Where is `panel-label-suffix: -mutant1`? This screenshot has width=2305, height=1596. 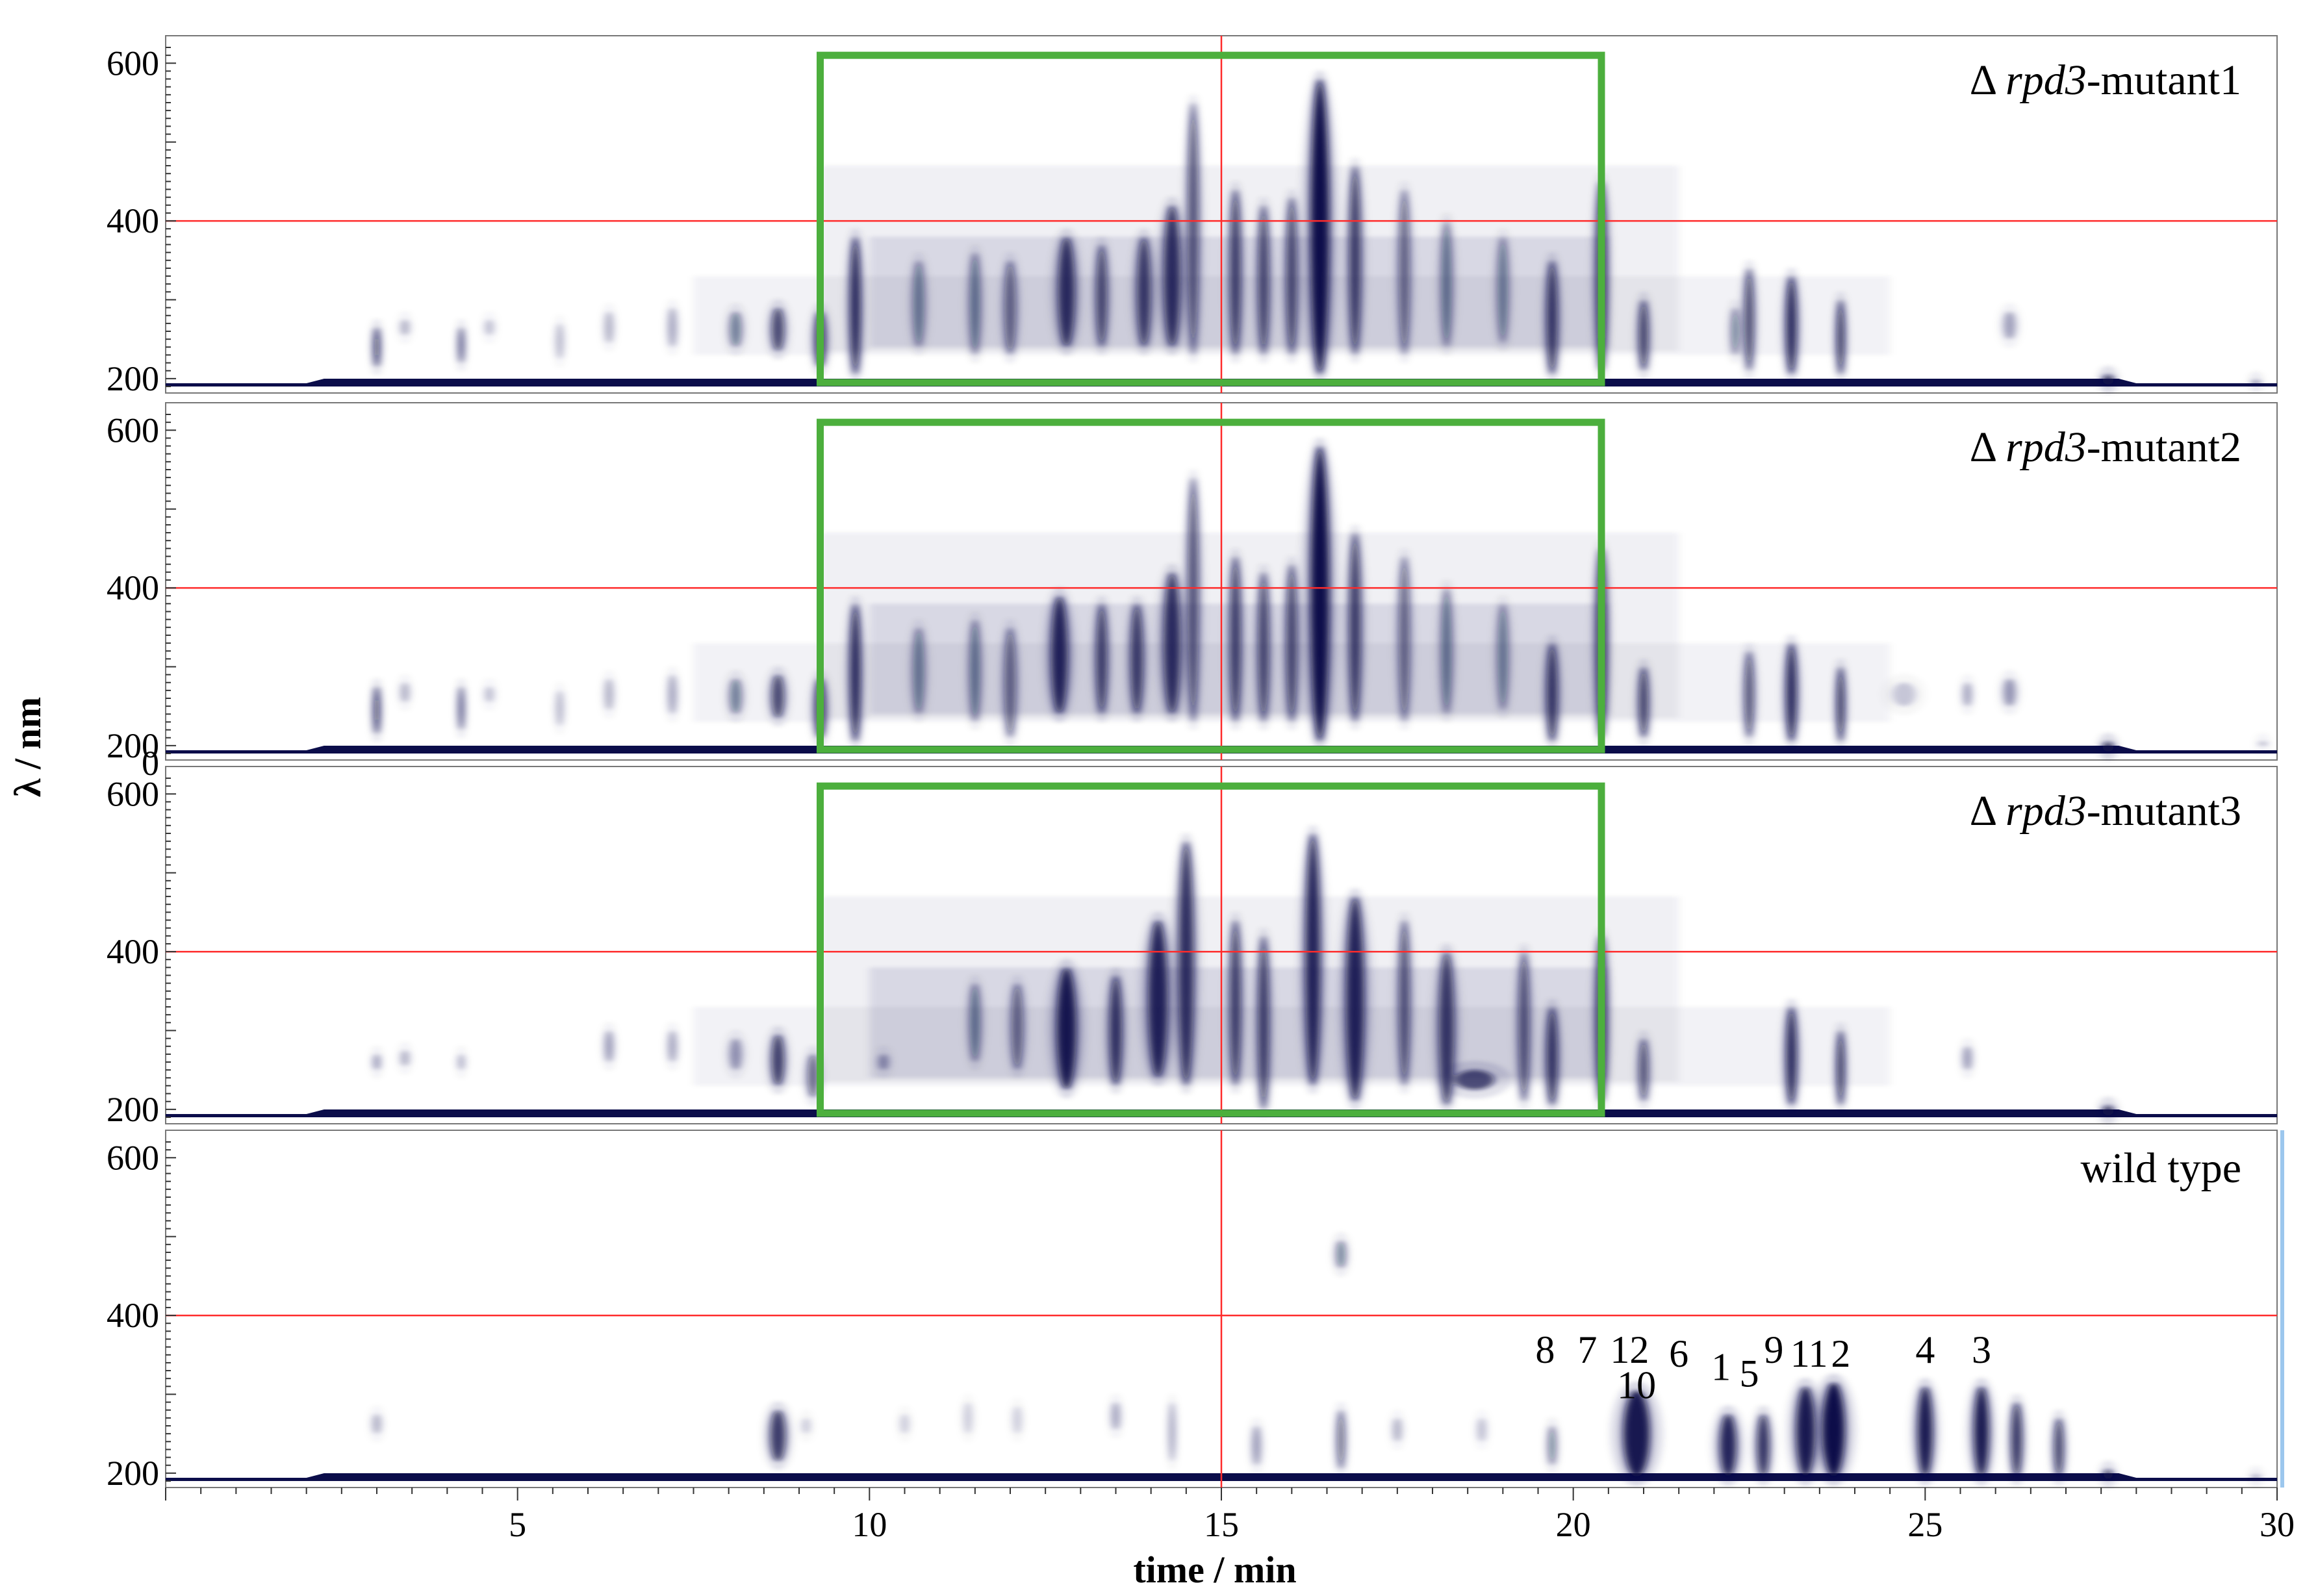
panel-label-suffix: -mutant1 is located at coordinates (2164, 80).